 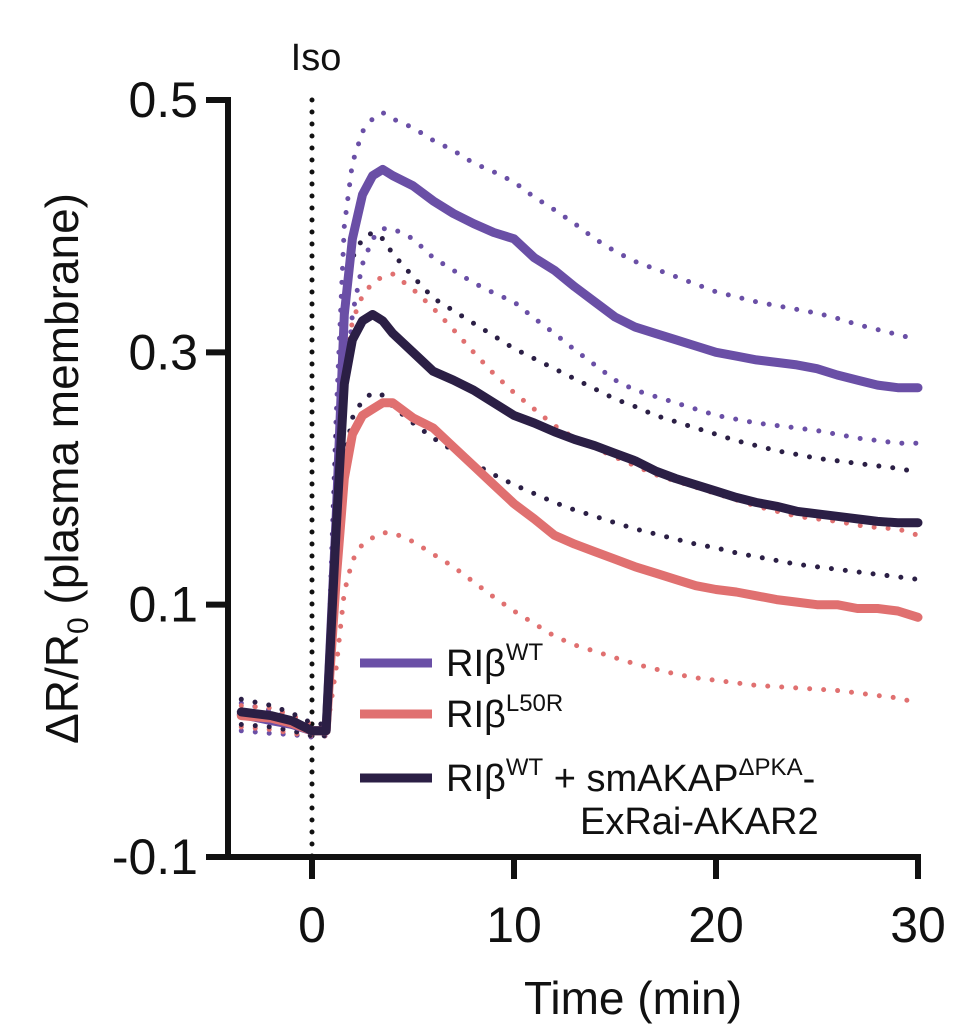 I want to click on y-tick-label: 0.3, so click(x=163, y=352).